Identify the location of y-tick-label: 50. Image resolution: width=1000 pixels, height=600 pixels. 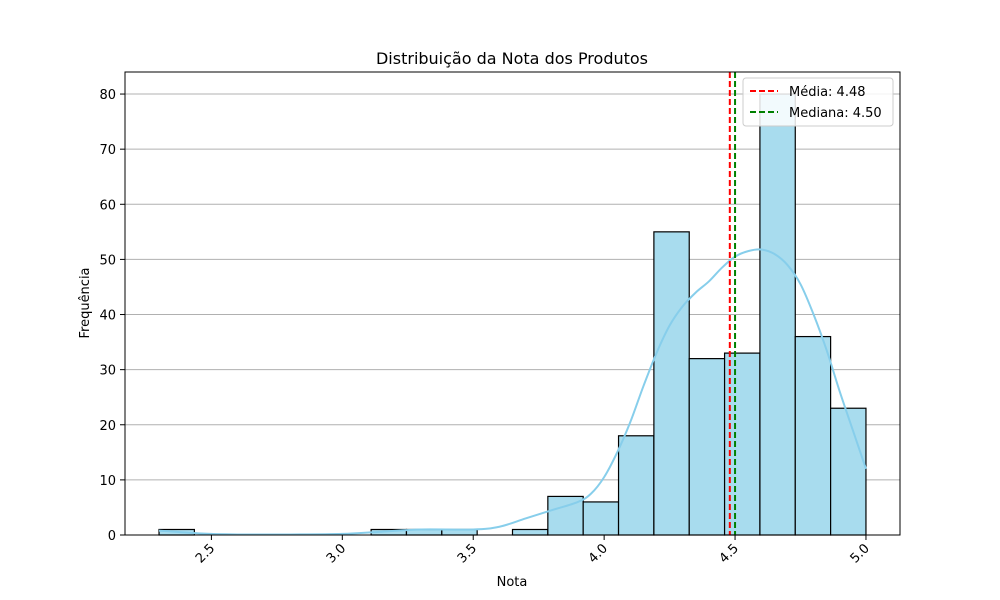
(107, 260).